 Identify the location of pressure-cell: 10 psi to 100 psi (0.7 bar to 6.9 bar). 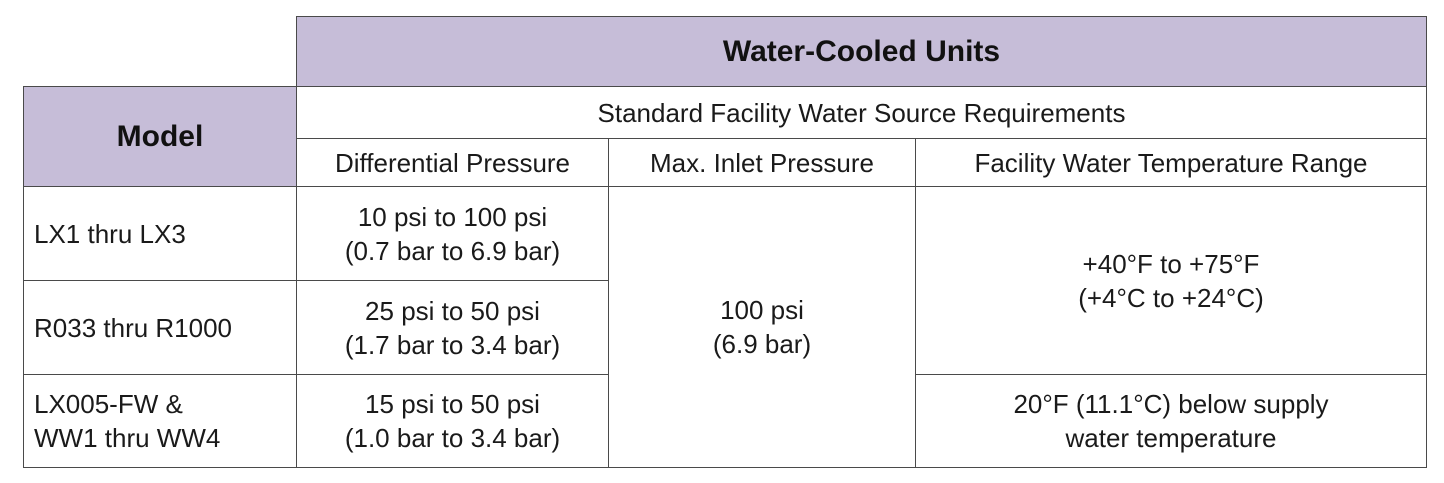
(452, 233).